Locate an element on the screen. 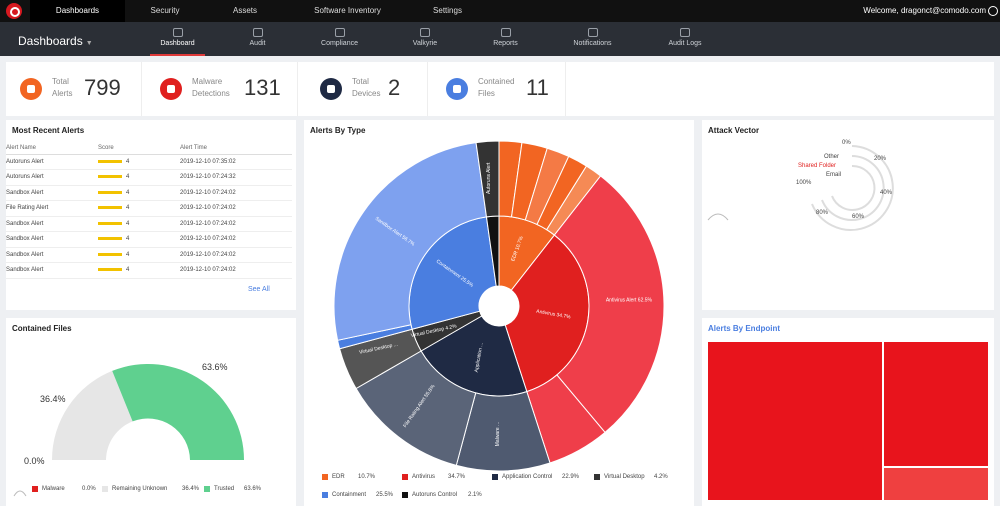 This screenshot has width=1000, height=506. stat-malware-detections: Malware Detections 131 is located at coordinates (222, 89).